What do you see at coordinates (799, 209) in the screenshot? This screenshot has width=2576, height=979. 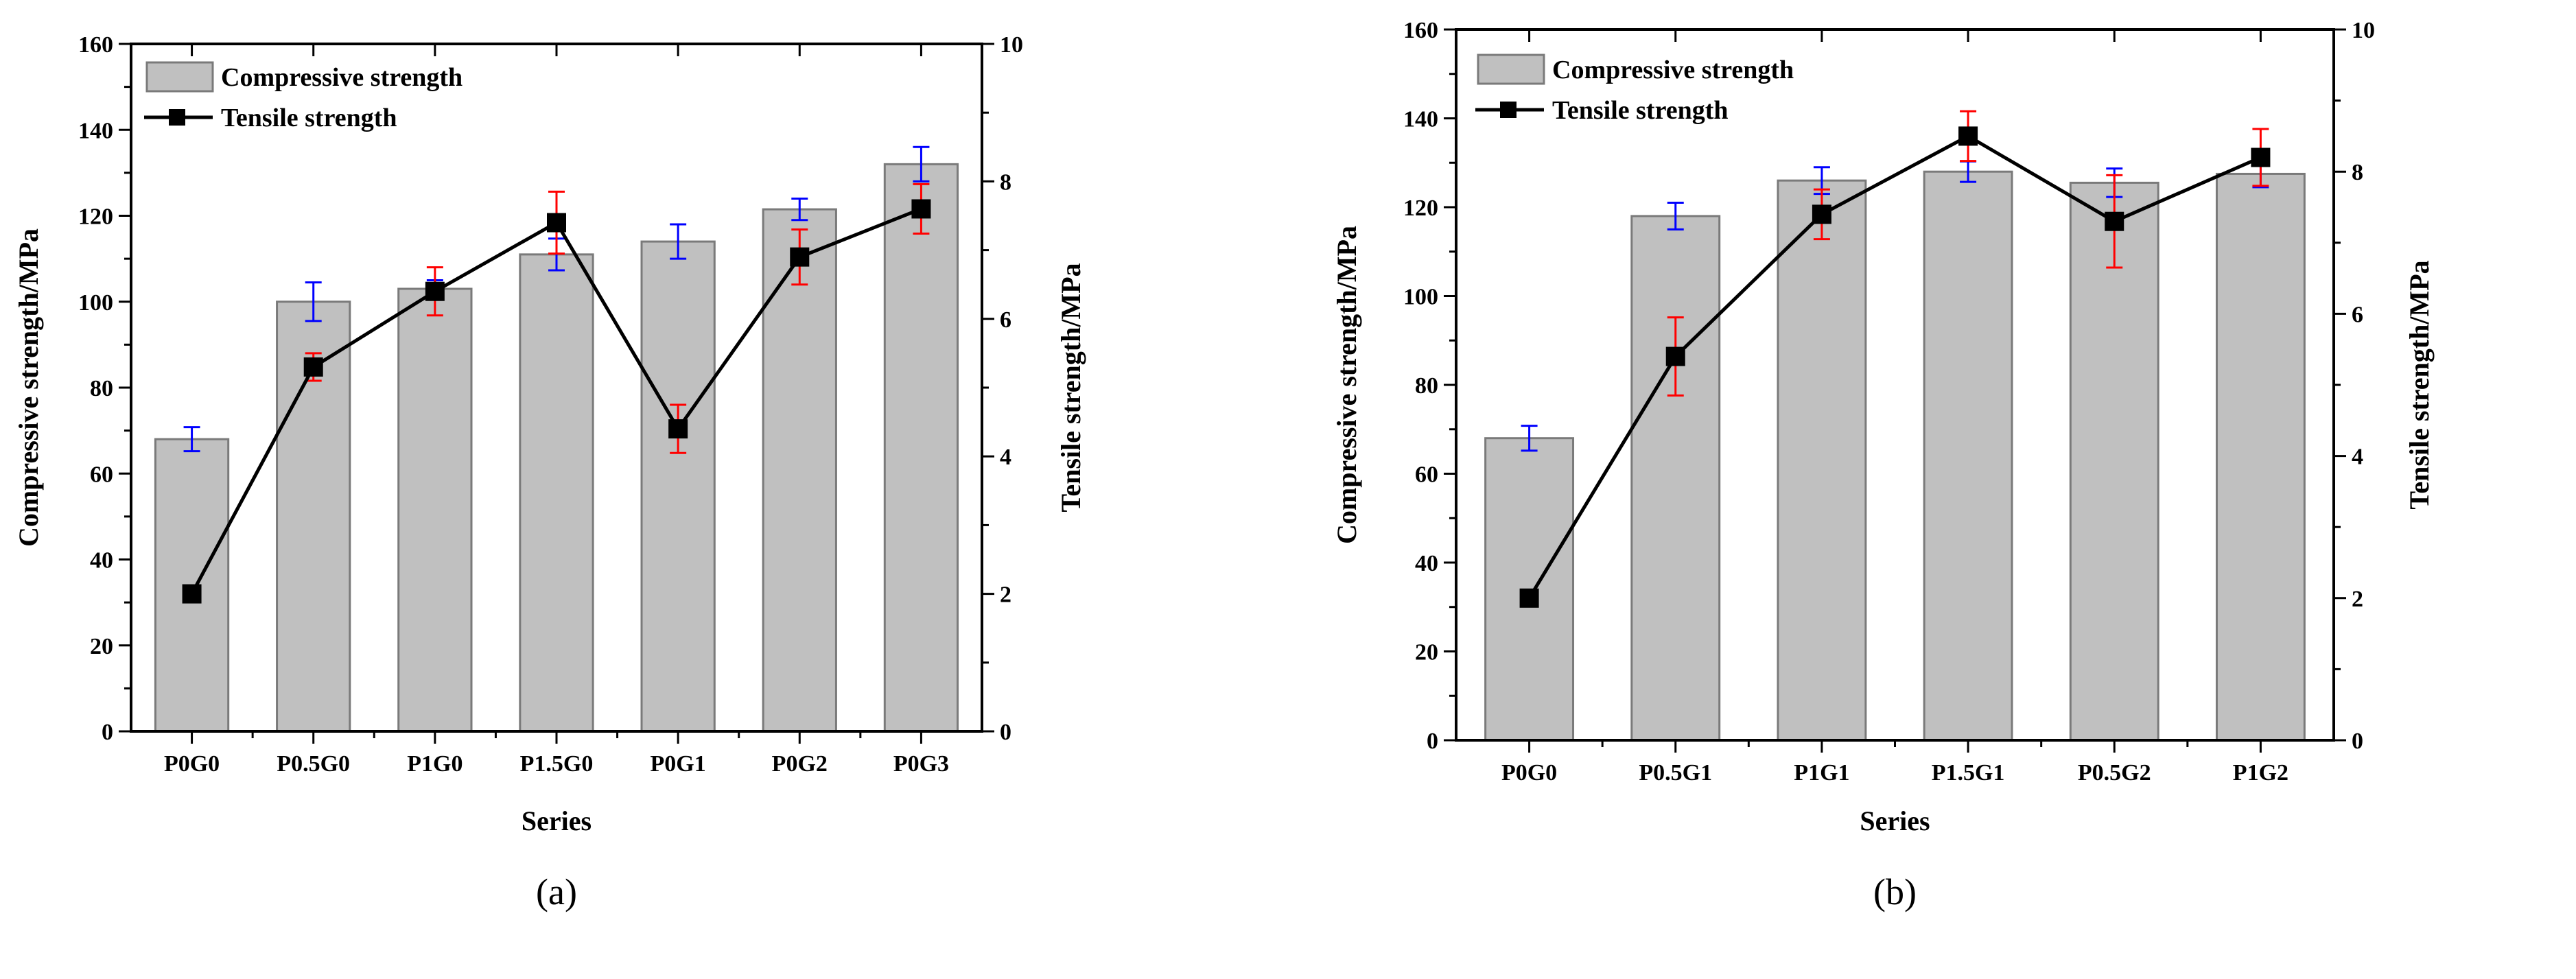 I see `compressive-error-bar-P0G2` at bounding box center [799, 209].